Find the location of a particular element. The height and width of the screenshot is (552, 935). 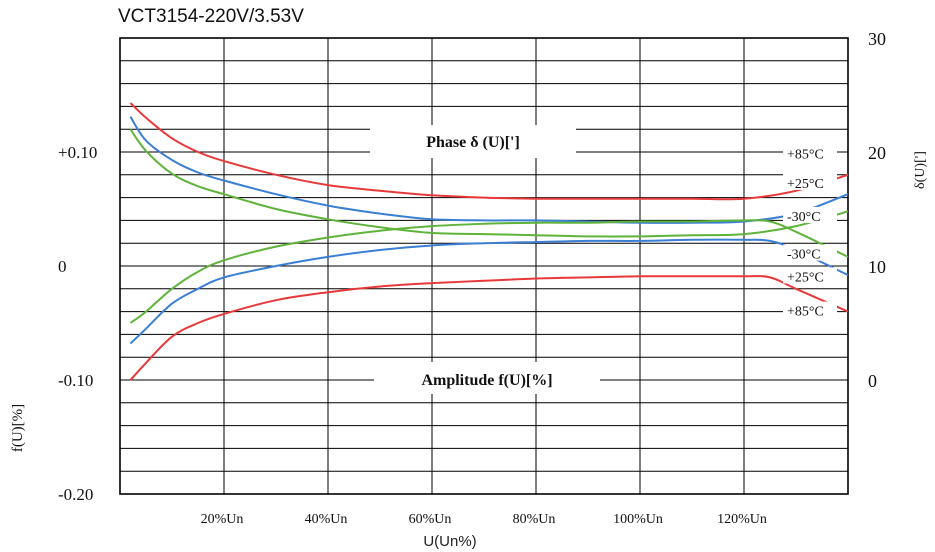

series-line-amplitude-25C is located at coordinates (489, 291).